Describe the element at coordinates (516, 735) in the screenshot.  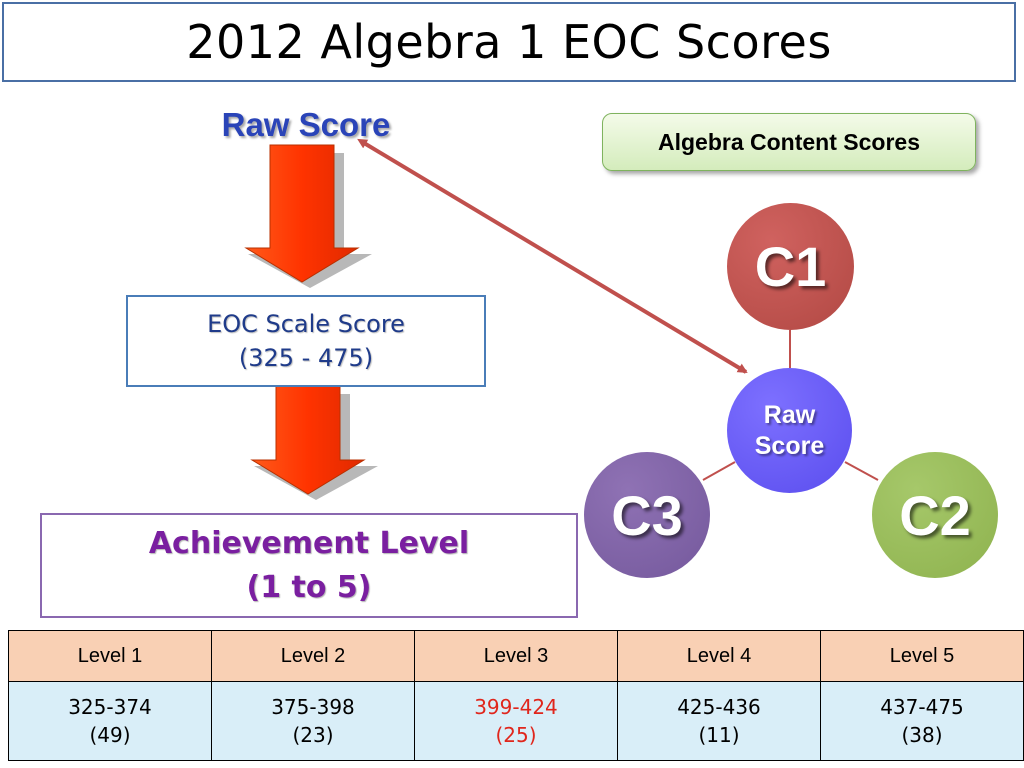
I see `score-count: (25)` at that location.